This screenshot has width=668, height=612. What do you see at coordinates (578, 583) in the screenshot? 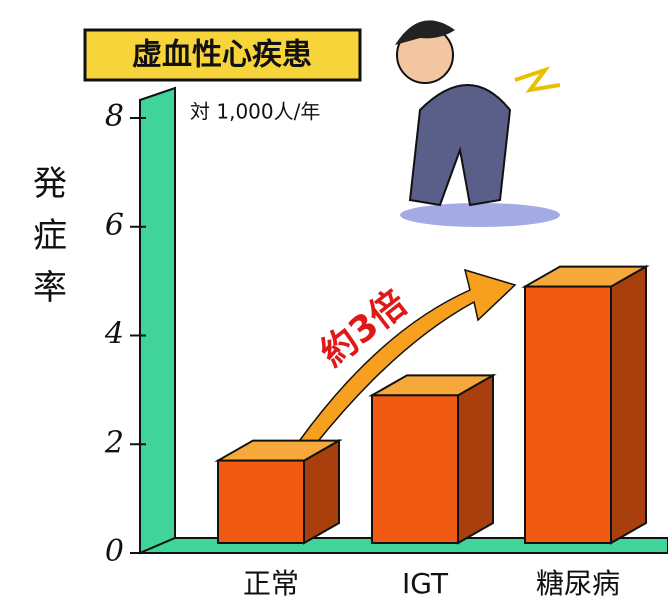
I see `x-tick-label: 糖尿病` at bounding box center [578, 583].